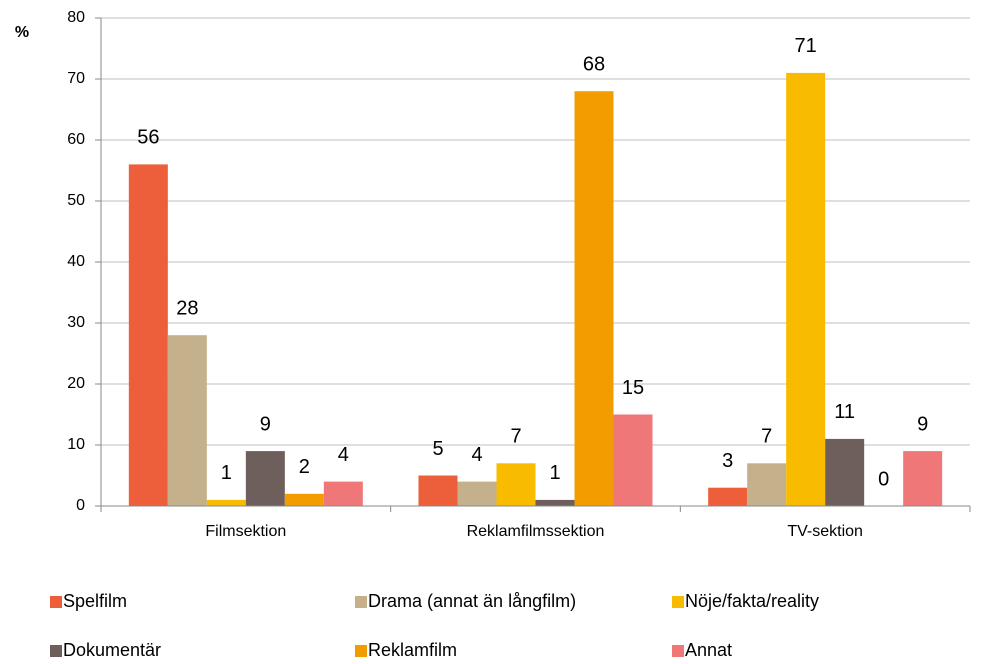  What do you see at coordinates (806, 46) in the screenshot?
I see `value-label: 71` at bounding box center [806, 46].